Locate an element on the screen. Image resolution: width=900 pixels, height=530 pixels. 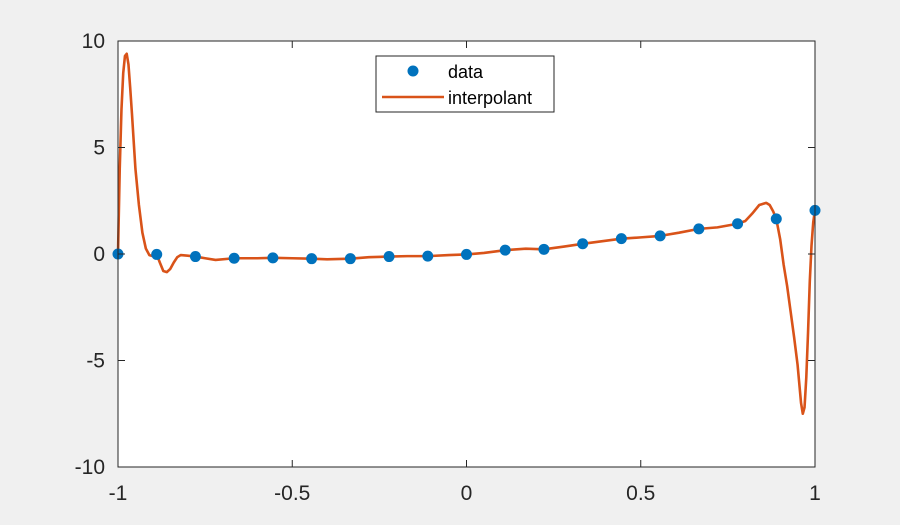
x-tick-label: -0.5 is located at coordinates (292, 493).